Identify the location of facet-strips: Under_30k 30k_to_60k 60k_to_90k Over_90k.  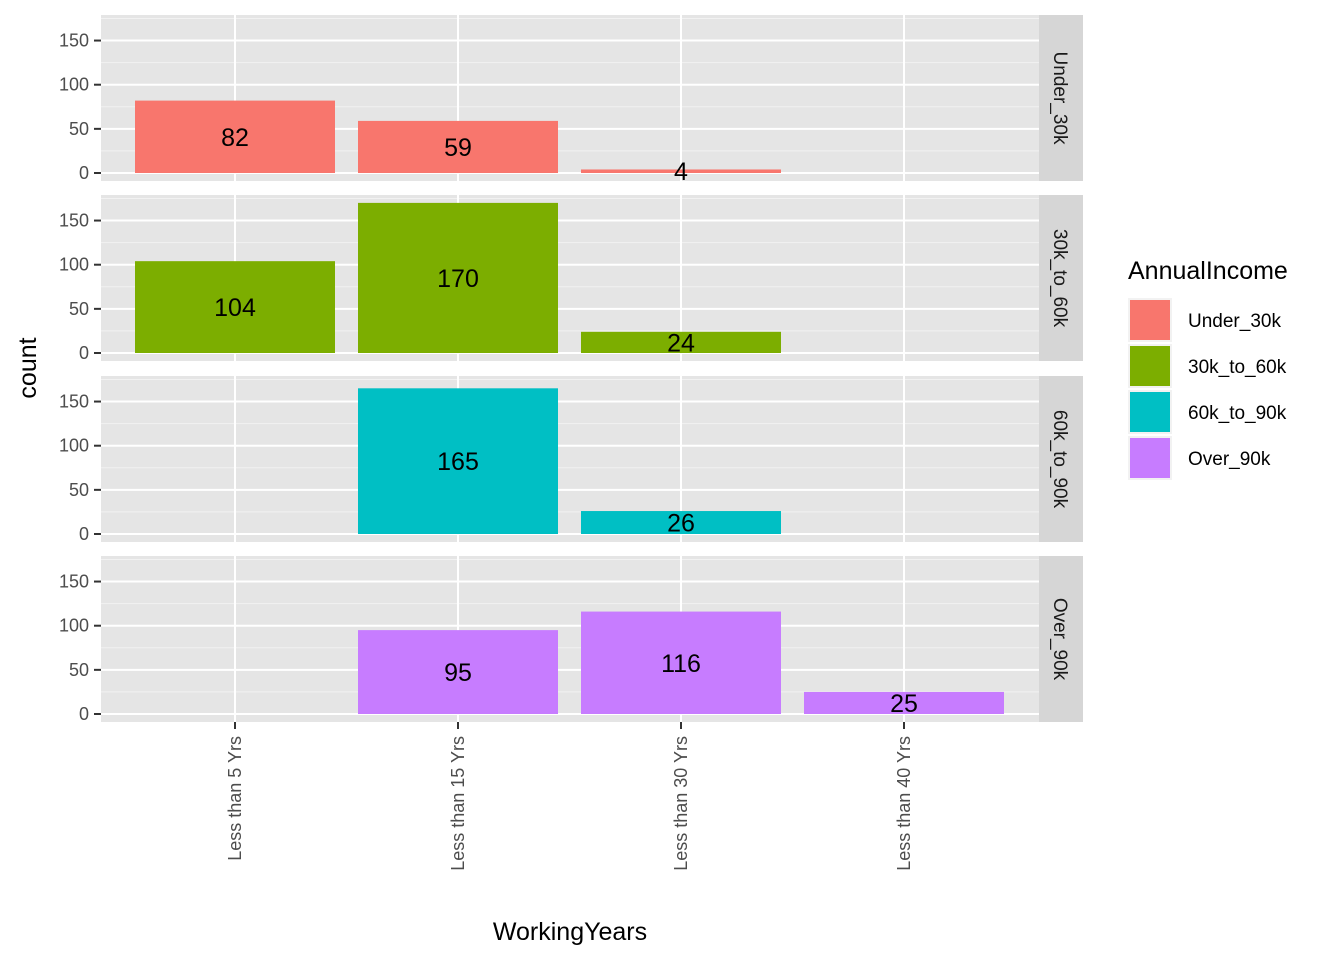
(1061, 368).